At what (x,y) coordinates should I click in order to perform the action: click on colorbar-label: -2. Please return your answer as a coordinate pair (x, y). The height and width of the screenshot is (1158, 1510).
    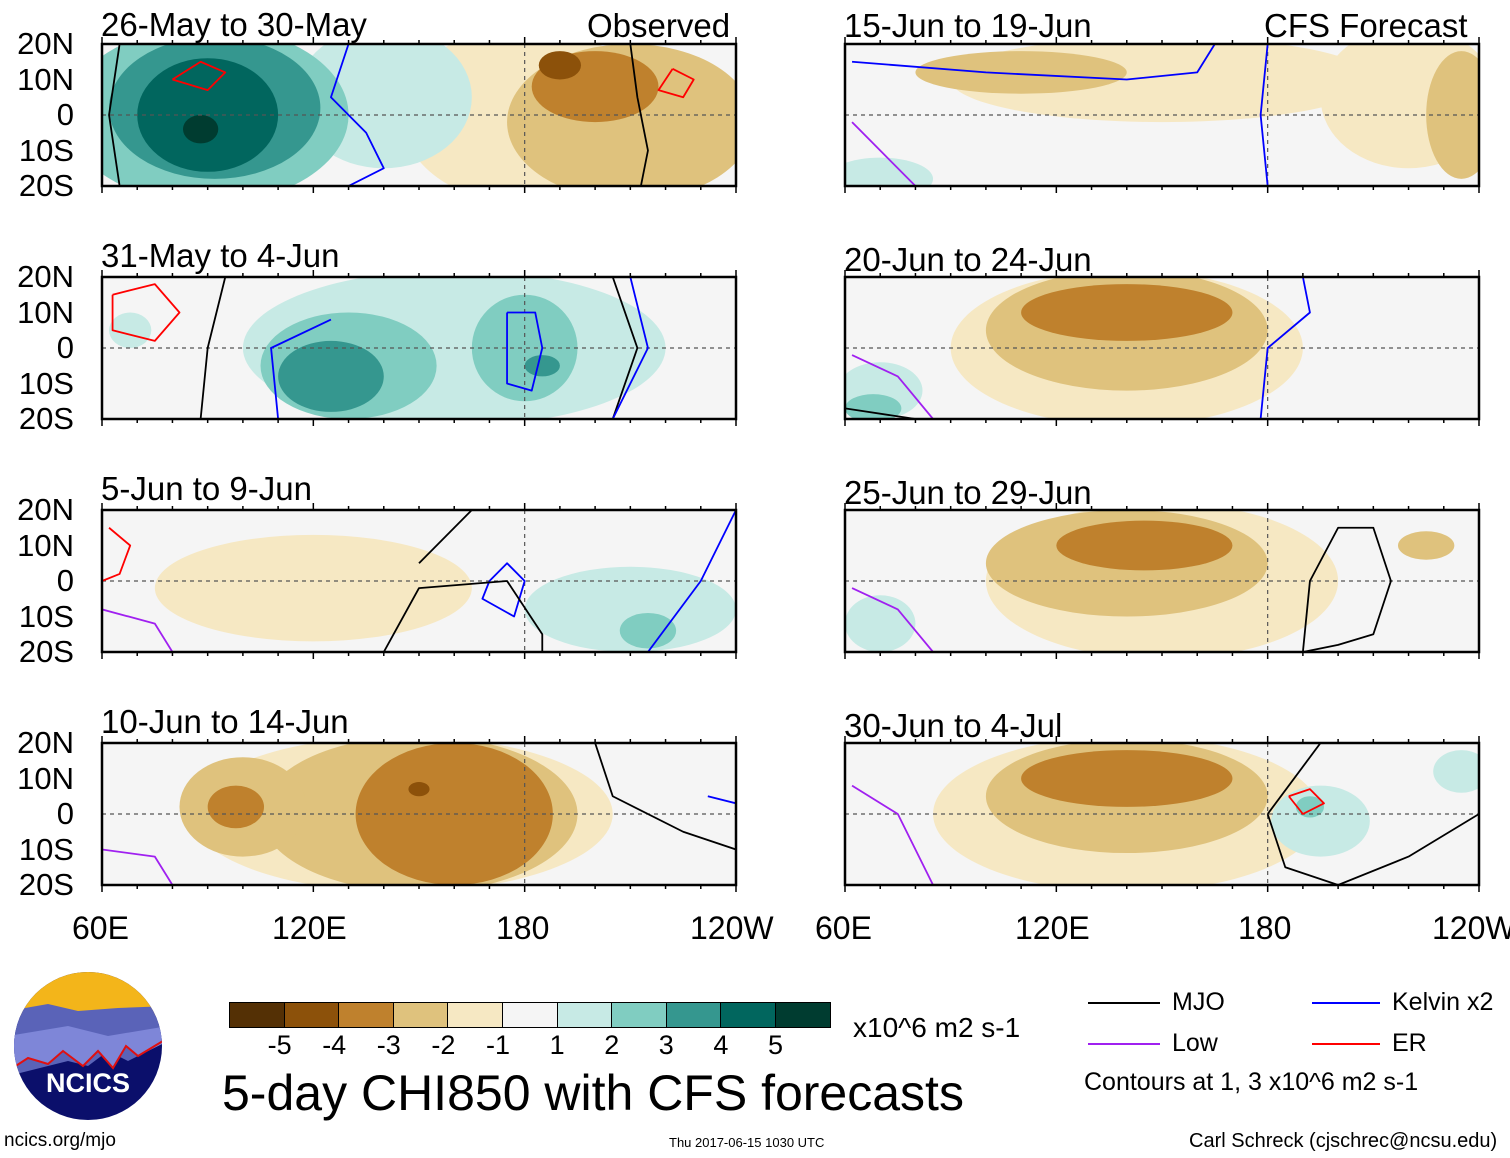
    Looking at the image, I should click on (443, 1045).